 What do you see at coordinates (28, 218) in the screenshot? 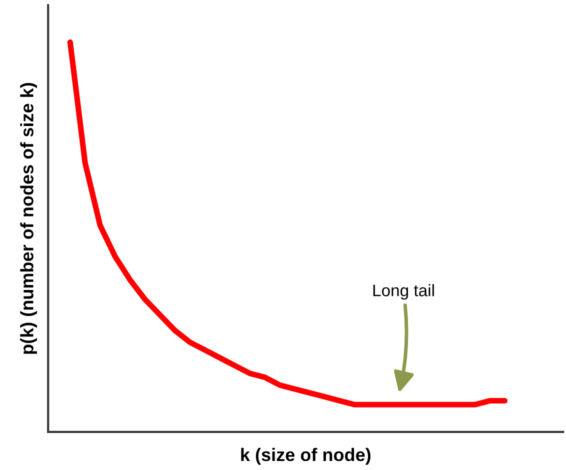
I see `y-axis-title: p(k) (number of nodes of size k)` at bounding box center [28, 218].